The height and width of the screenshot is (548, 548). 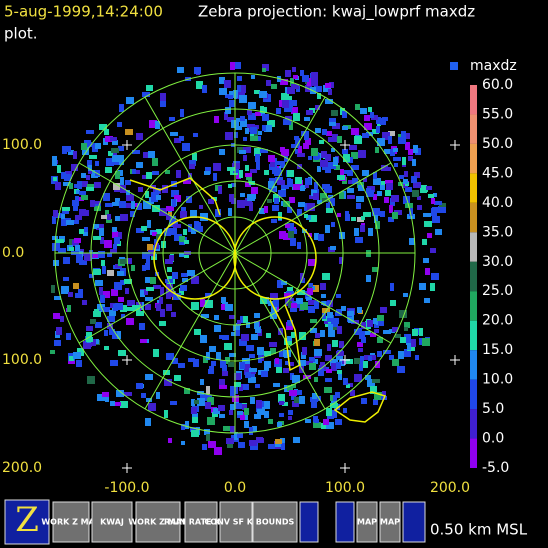 What do you see at coordinates (497, 232) in the screenshot?
I see `colorbar-label: 35.0` at bounding box center [497, 232].